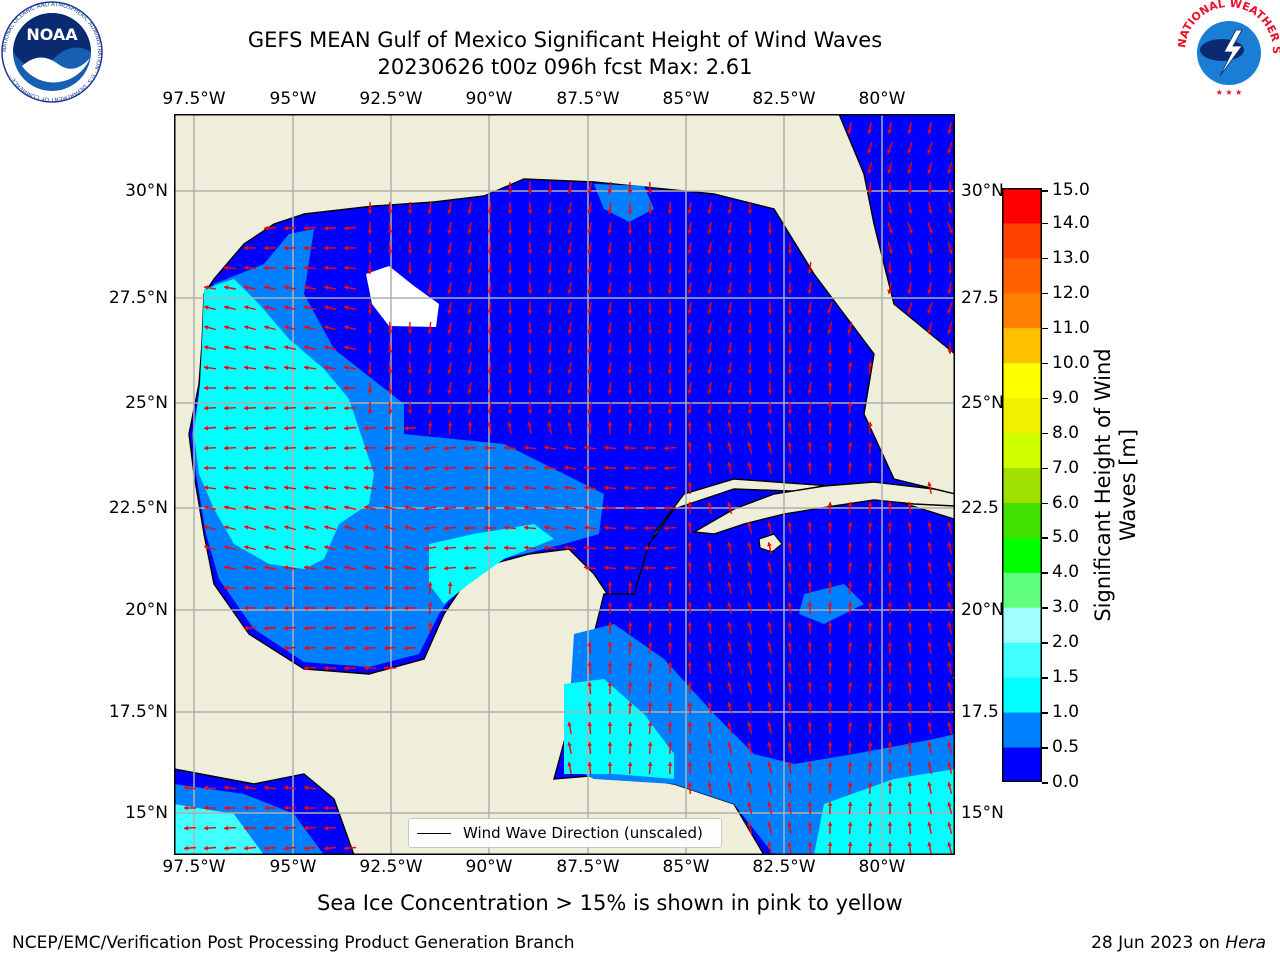  What do you see at coordinates (1045, 191) in the screenshot?
I see `colorbar-tick-mark` at bounding box center [1045, 191].